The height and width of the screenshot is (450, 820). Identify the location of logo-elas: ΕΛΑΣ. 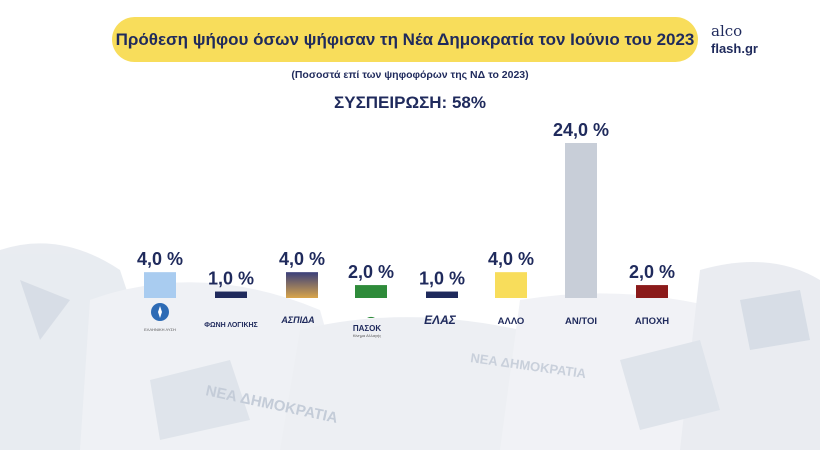
(440, 320).